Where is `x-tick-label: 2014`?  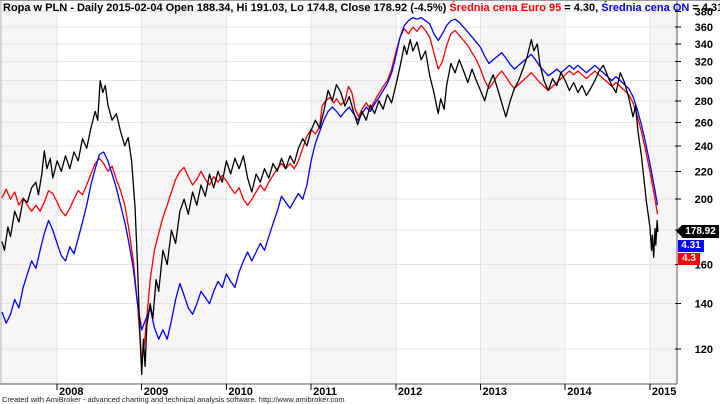
x-tick-label: 2014 is located at coordinates (579, 392).